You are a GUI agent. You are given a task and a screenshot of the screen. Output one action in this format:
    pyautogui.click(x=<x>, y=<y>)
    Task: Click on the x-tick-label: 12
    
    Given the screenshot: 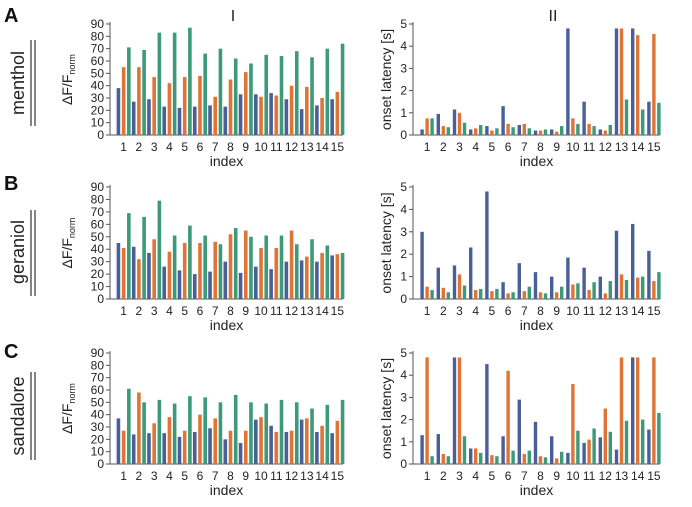 What is the action you would take?
    pyautogui.click(x=606, y=311)
    